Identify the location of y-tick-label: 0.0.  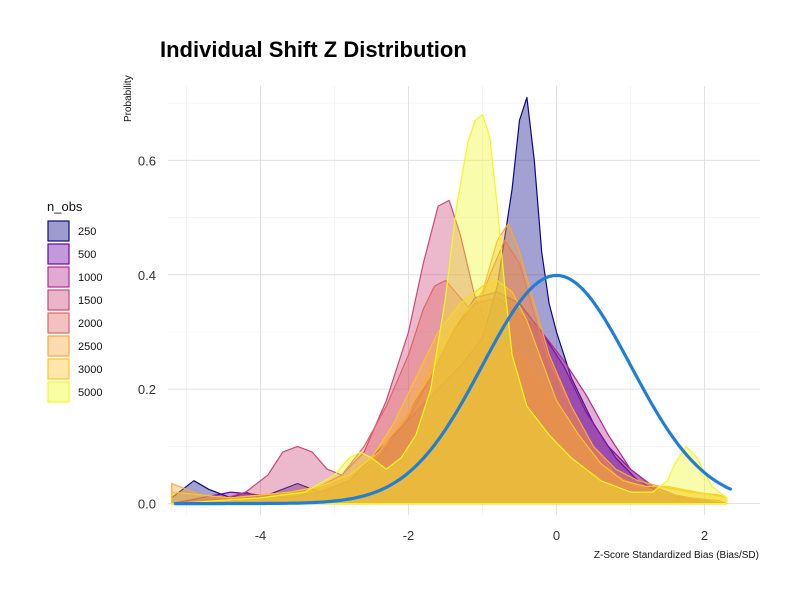
(147, 504).